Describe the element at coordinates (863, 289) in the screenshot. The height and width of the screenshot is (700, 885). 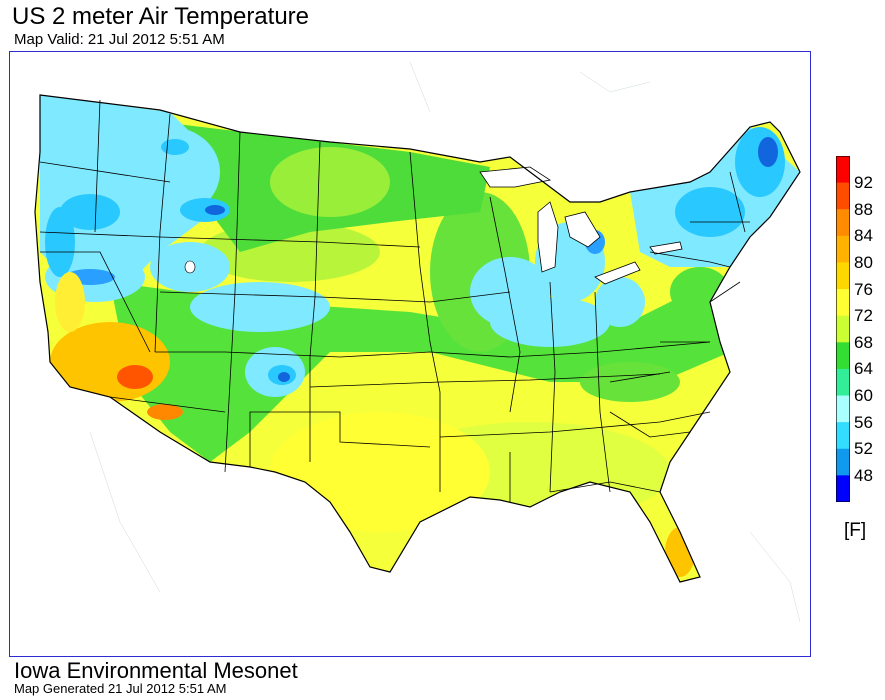
I see `legend-tick-label: 76` at that location.